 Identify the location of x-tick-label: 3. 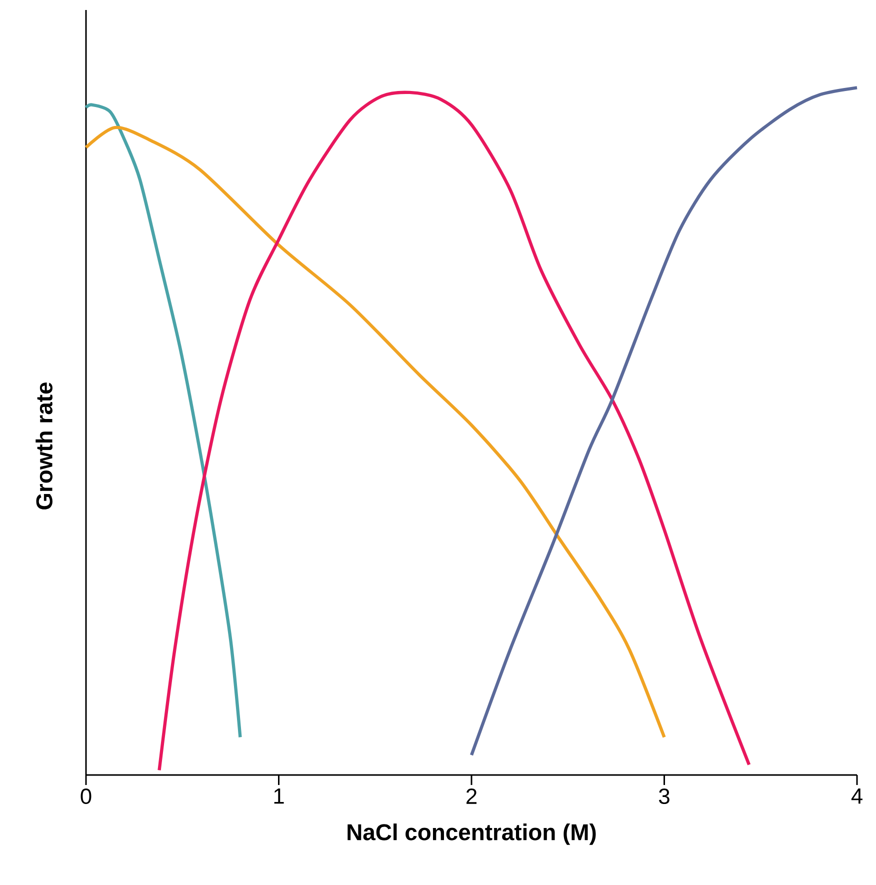
(664, 796).